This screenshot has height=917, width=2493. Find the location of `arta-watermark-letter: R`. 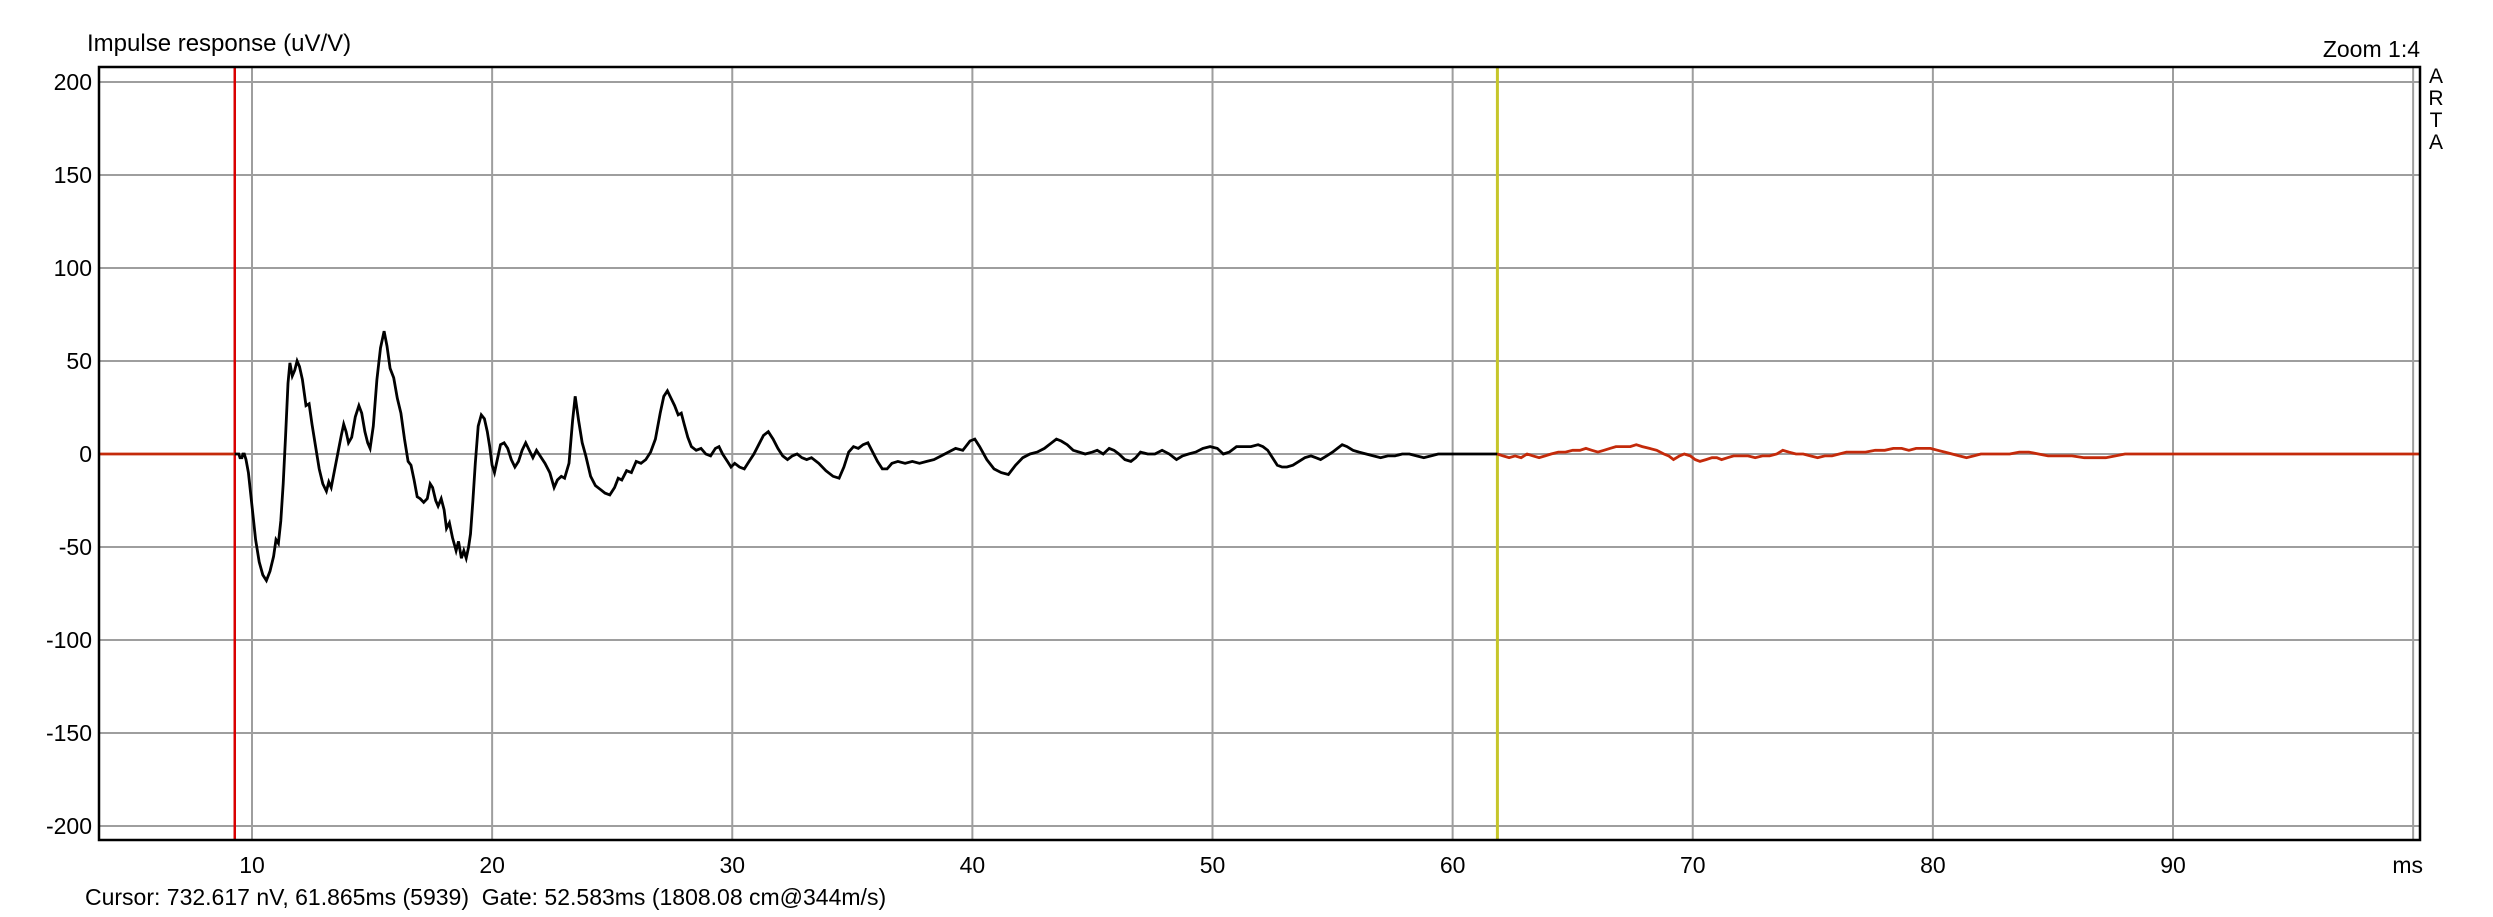

arta-watermark-letter: R is located at coordinates (2436, 98).